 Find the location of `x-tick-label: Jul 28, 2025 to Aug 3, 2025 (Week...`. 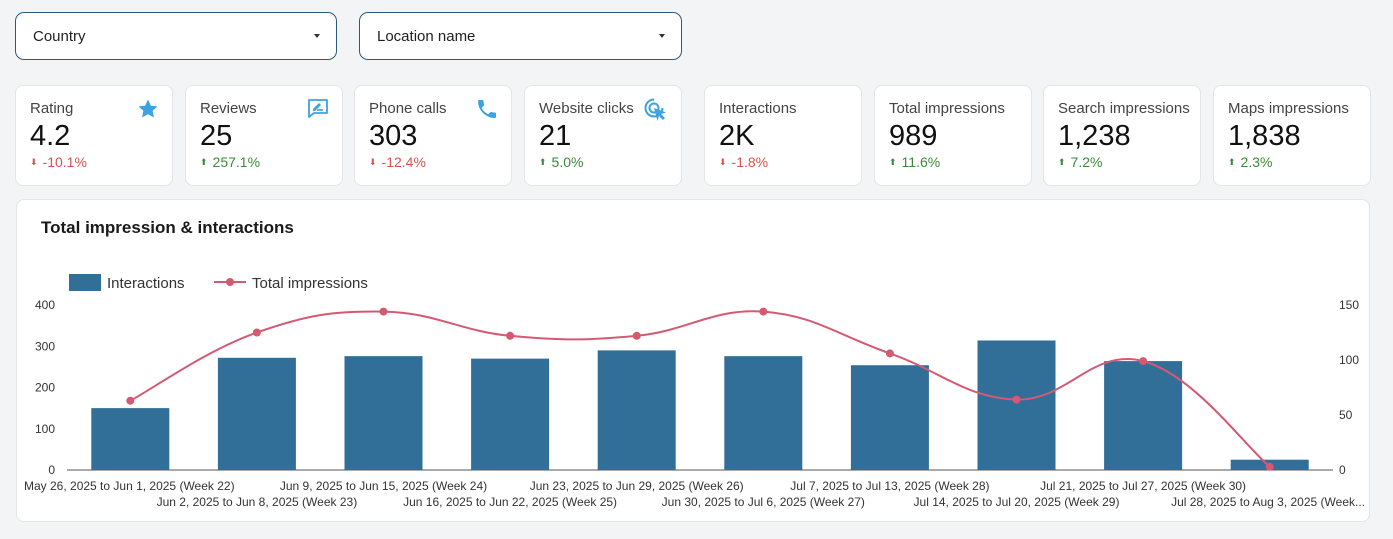

x-tick-label: Jul 28, 2025 to Aug 3, 2025 (Week... is located at coordinates (1268, 502).